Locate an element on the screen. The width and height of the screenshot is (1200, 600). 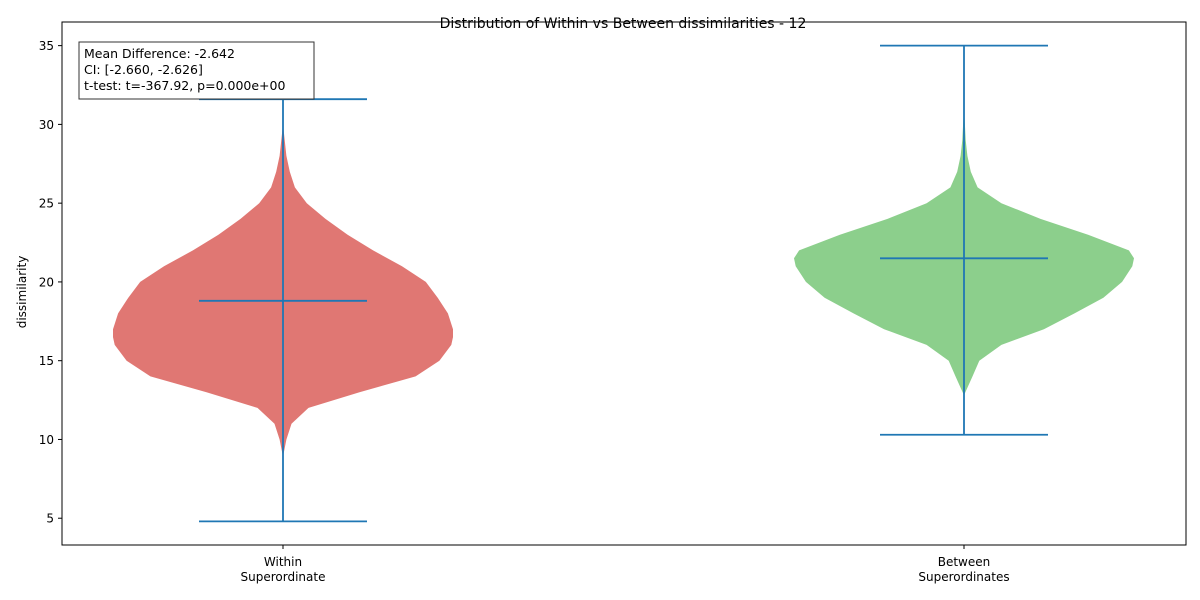
x-tick-label-within-1: Within is located at coordinates (283, 562).